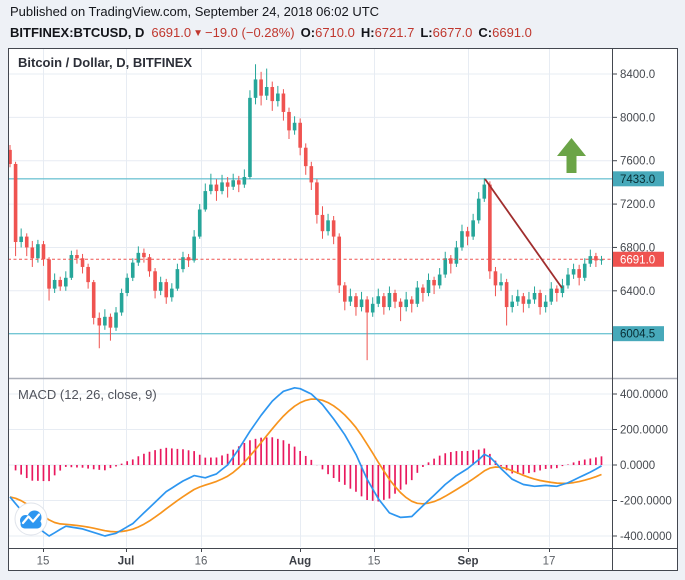 This screenshot has height=580, width=685. What do you see at coordinates (646, 537) in the screenshot?
I see `macd-tick-label: -400.0000` at bounding box center [646, 537].